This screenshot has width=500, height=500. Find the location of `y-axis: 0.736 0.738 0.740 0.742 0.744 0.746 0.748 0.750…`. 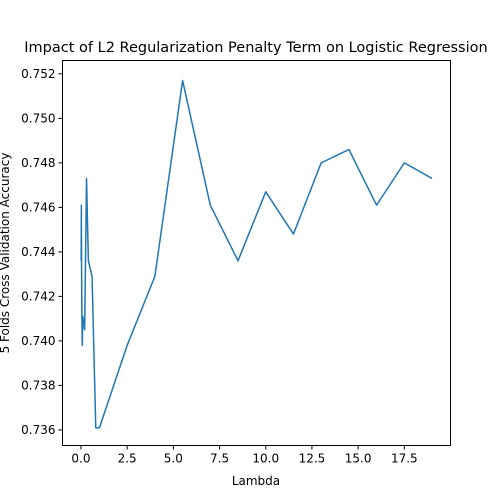

y-axis: 0.736 0.738 0.740 0.742 0.744 0.746 0.748 0.750… is located at coordinates (41, 252).